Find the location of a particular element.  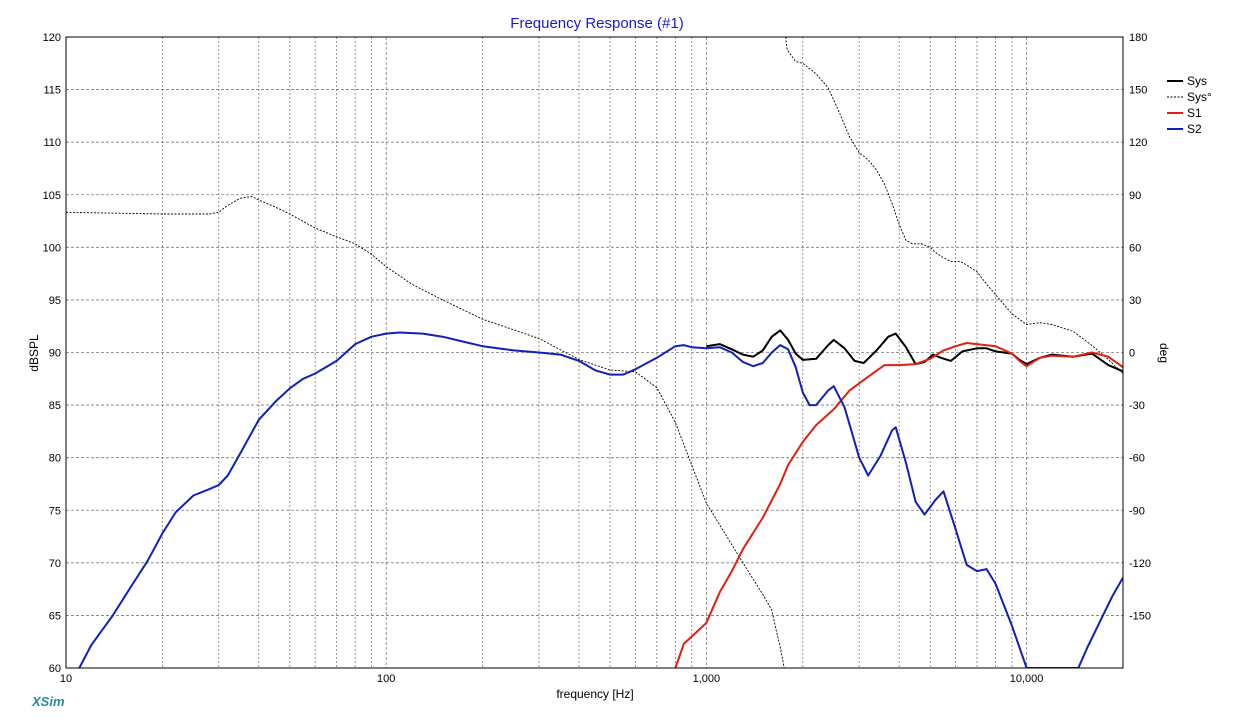

y-tick-label: 120 is located at coordinates (52, 38).